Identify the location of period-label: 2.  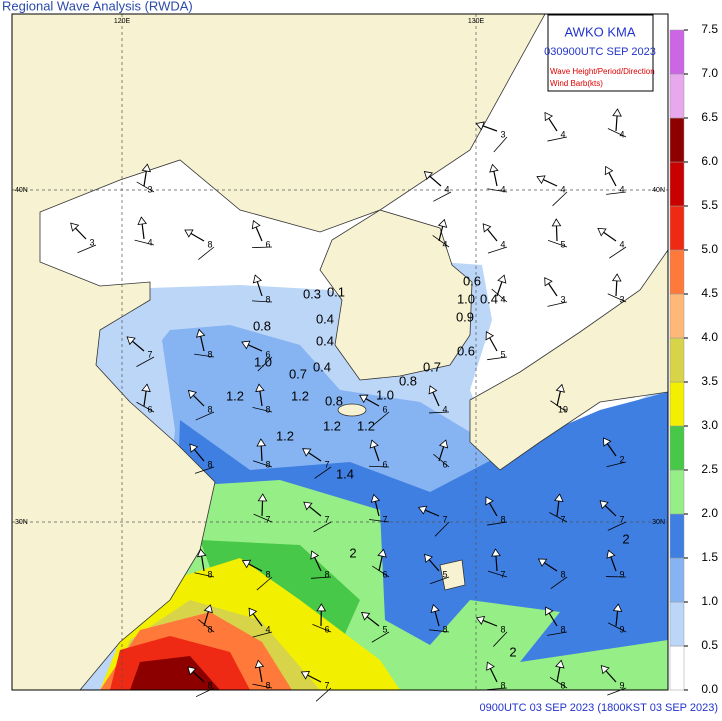
(621, 459).